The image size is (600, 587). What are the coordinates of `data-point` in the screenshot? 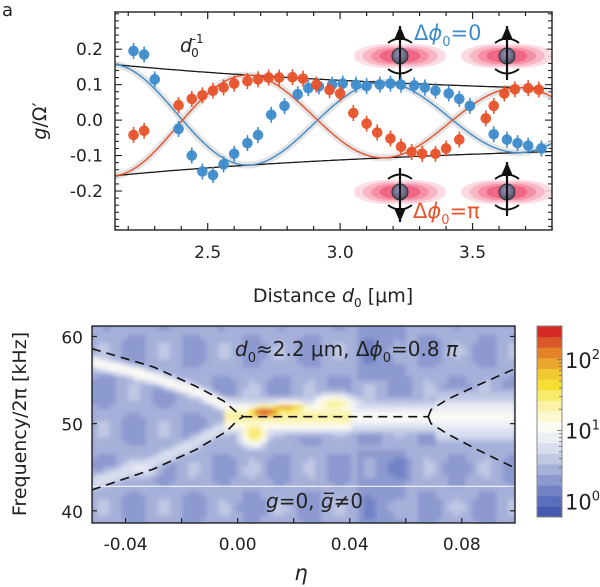 It's located at (258, 79).